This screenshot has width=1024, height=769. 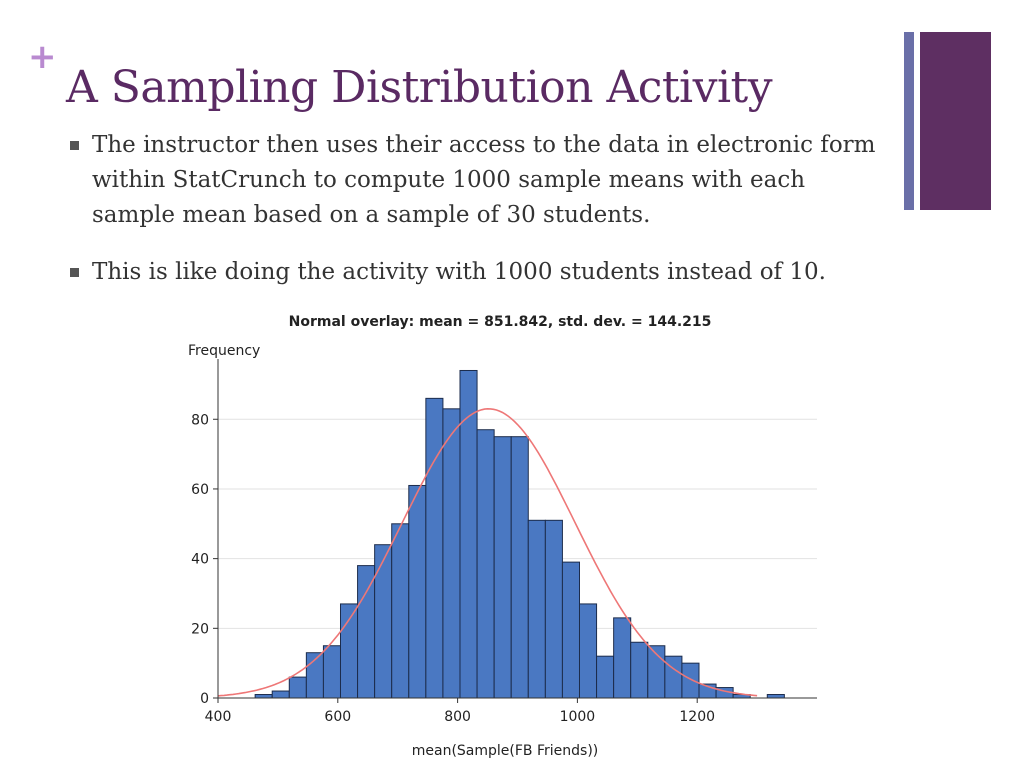 What do you see at coordinates (224, 351) in the screenshot?
I see `y-axis-label: Frequency` at bounding box center [224, 351].